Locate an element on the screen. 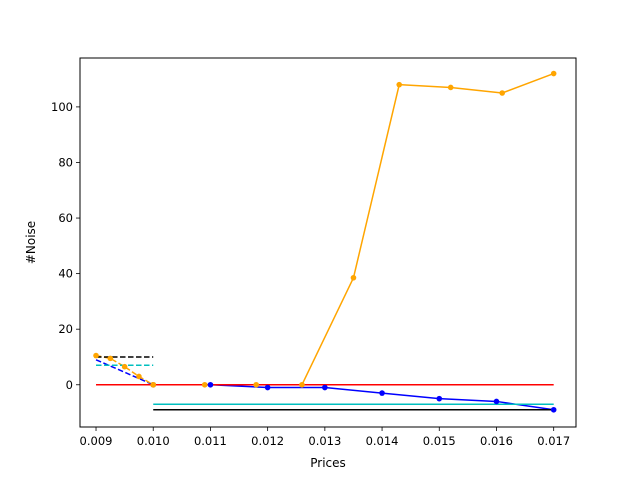  y-tick-label: 60 is located at coordinates (65, 218).